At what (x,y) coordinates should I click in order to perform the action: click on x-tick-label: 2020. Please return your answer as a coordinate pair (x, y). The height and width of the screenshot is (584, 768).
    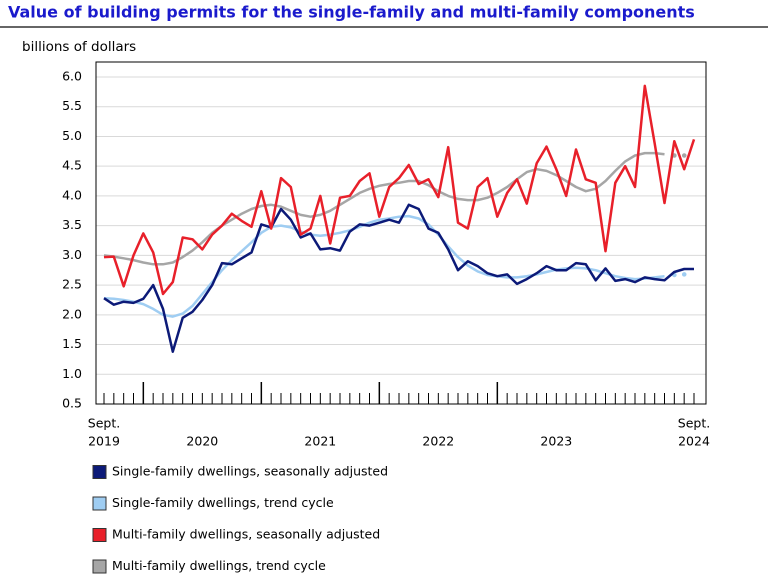
    Looking at the image, I should click on (202, 441).